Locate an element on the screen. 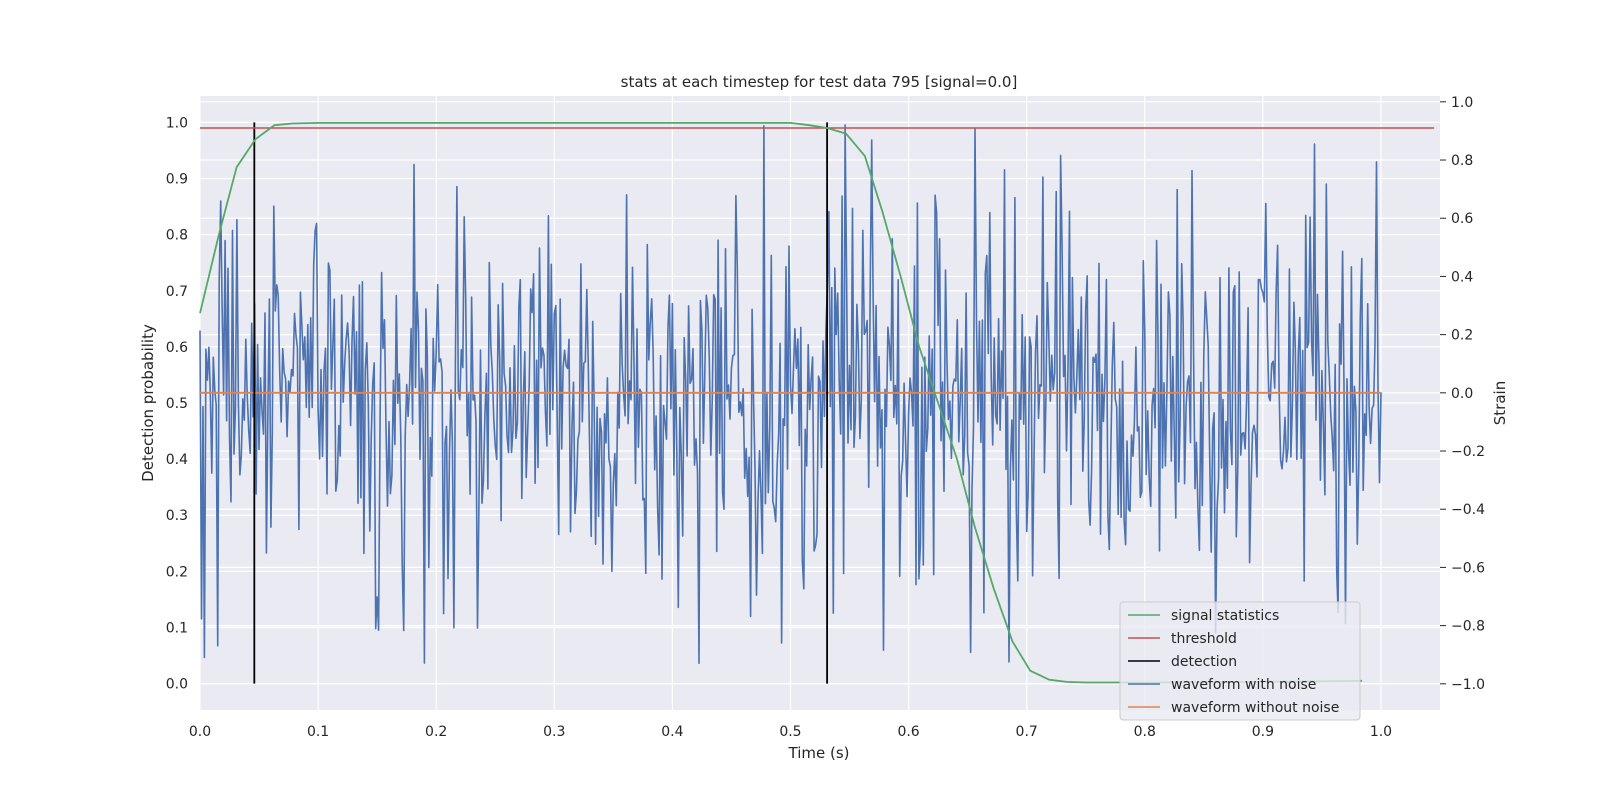  y-tick-label: 0.9 is located at coordinates (177, 180).